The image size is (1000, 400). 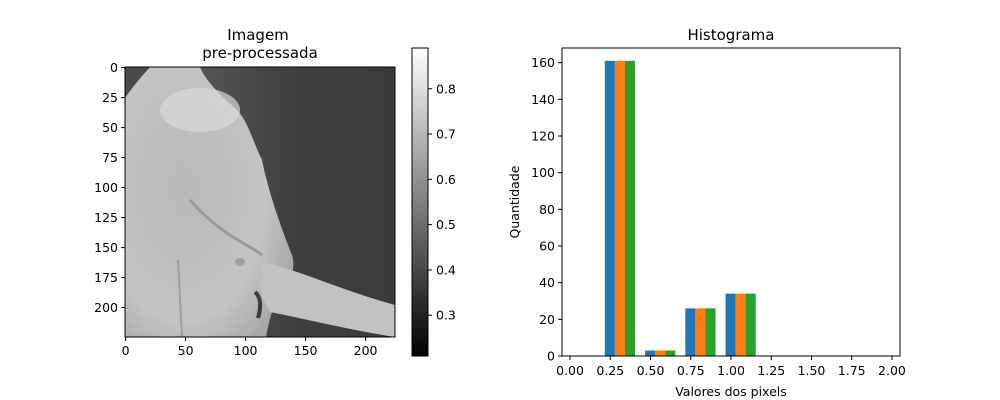 I want to click on image-y-tick-label: 0, so click(x=114, y=67).